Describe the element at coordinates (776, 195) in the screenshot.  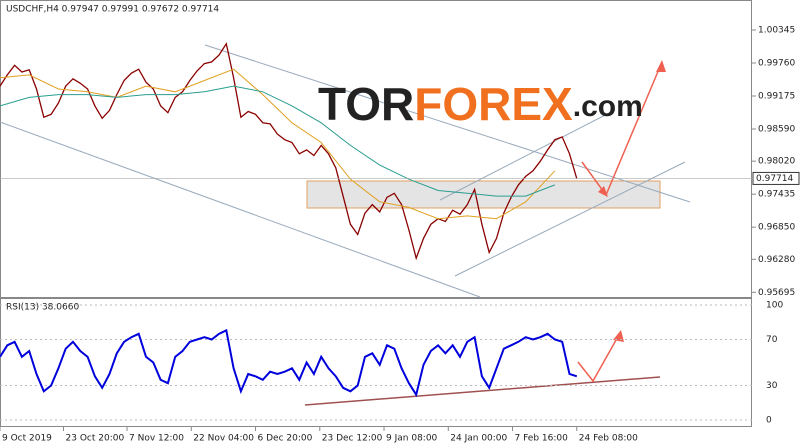
I see `y-tick-label: 0.97435` at that location.